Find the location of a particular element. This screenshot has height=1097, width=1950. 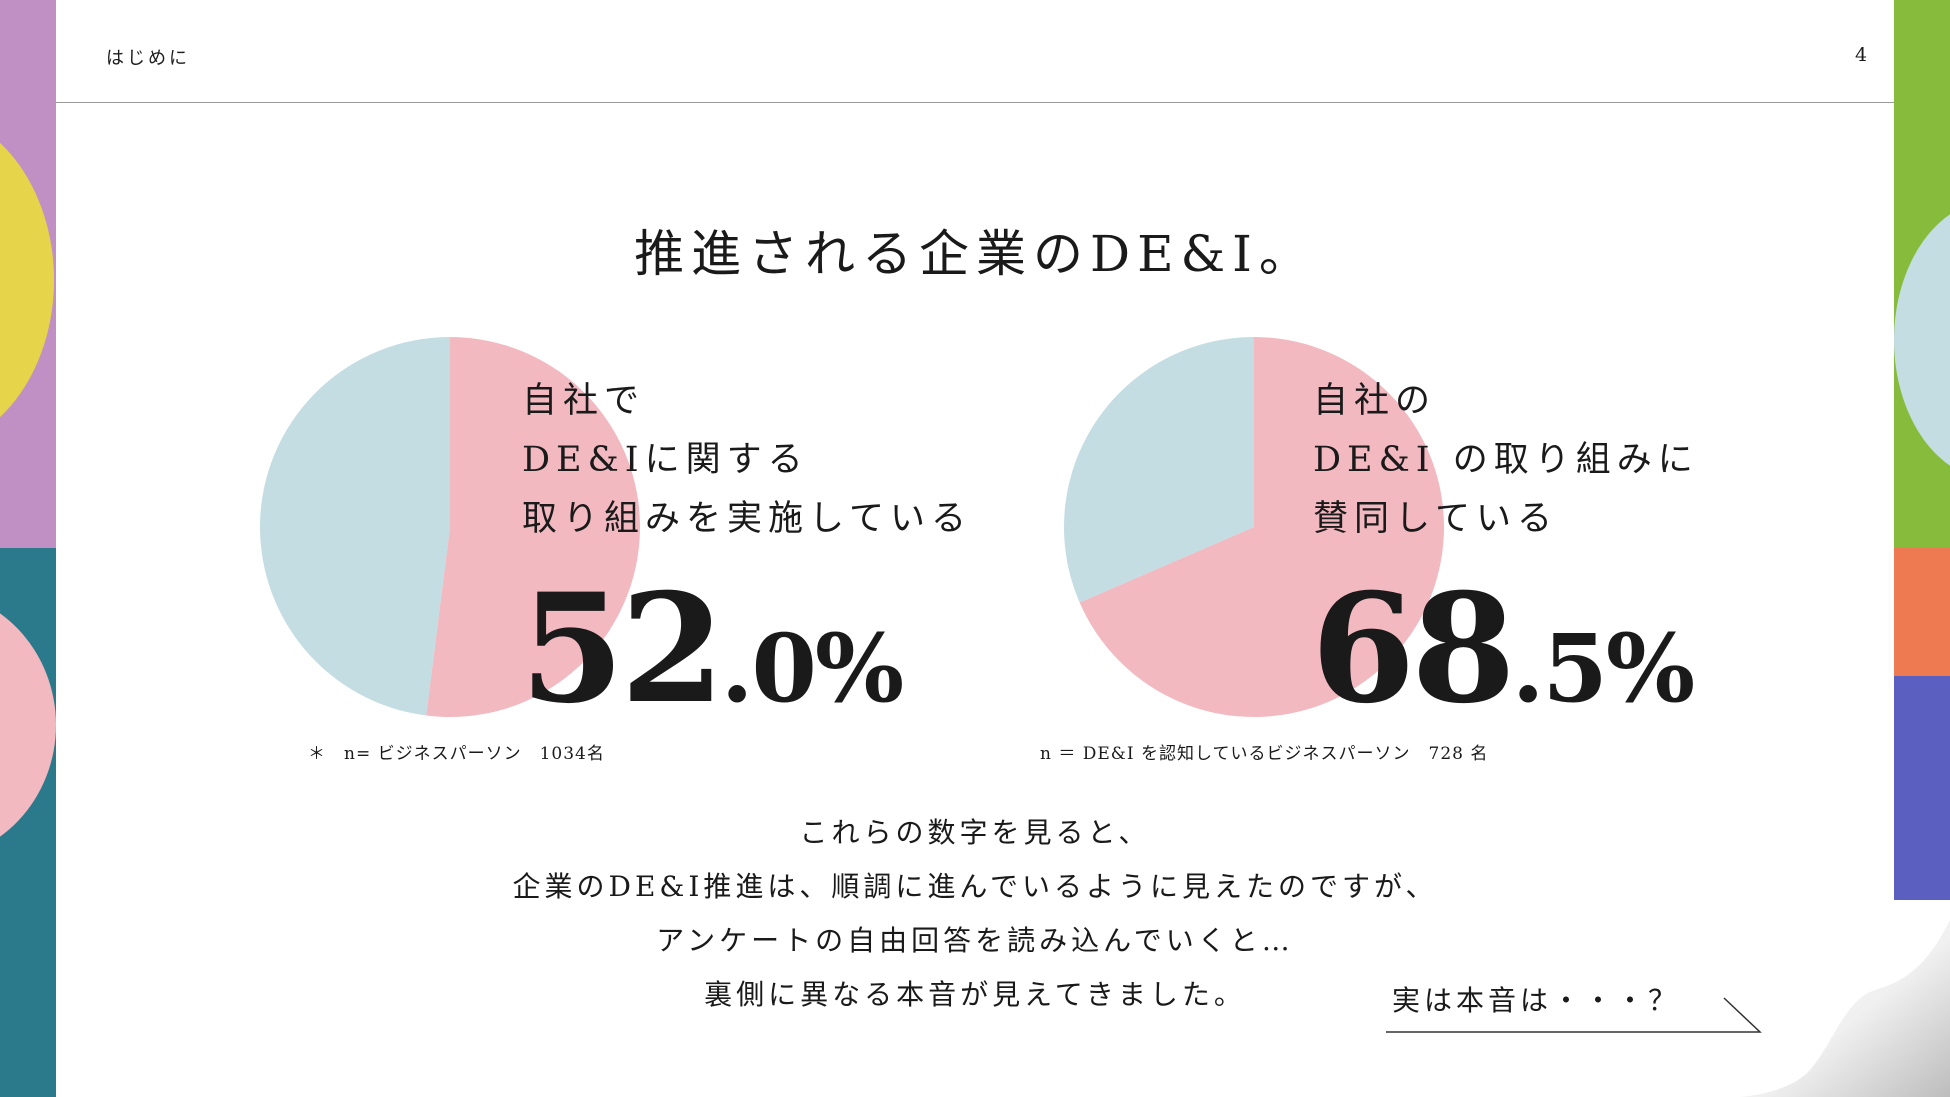

pie-left-percentage-decimal: .0% is located at coordinates (812, 669).